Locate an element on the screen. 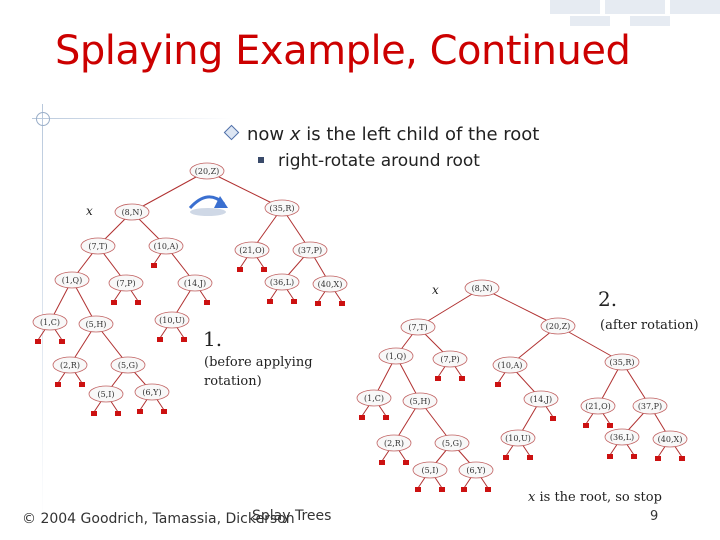 This screenshot has height=540, width=720. caption-after: (after rotation) is located at coordinates (649, 325).